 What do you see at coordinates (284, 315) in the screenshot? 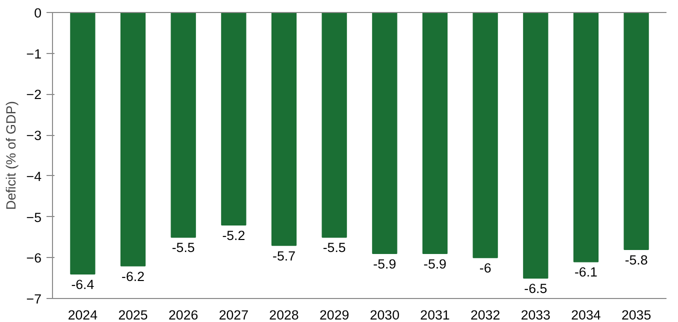
I see `x-tick-label: 2028` at bounding box center [284, 315].